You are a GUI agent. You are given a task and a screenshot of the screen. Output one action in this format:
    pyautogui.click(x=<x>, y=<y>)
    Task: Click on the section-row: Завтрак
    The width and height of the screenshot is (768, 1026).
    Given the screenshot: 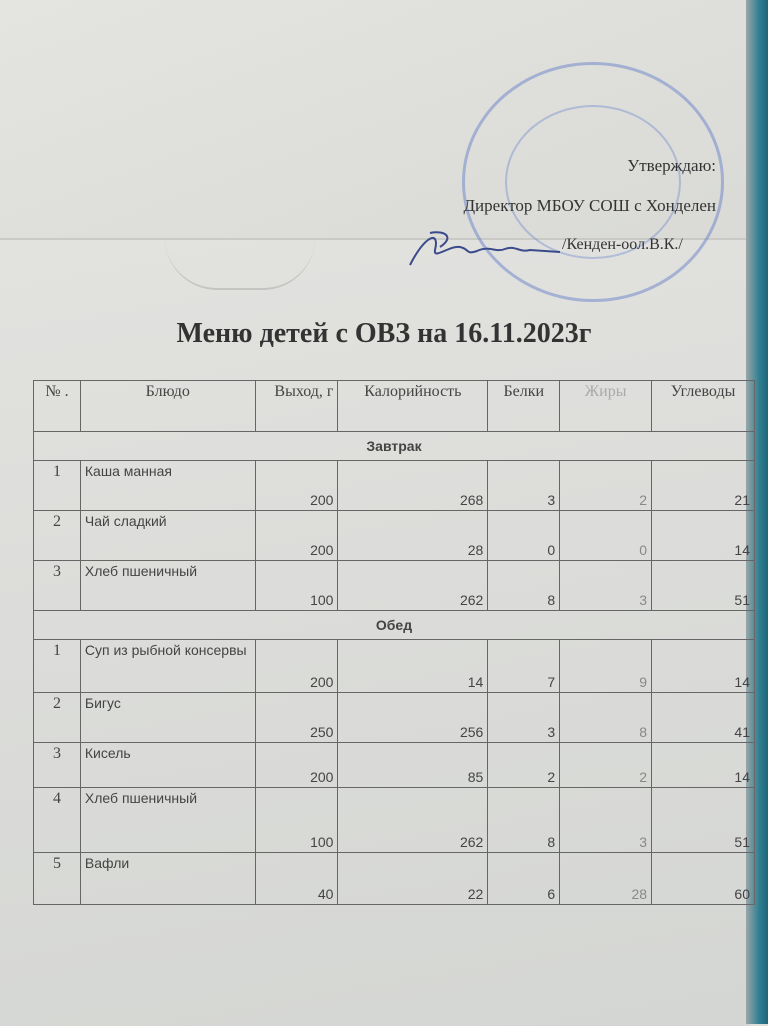 What is the action you would take?
    pyautogui.click(x=394, y=446)
    